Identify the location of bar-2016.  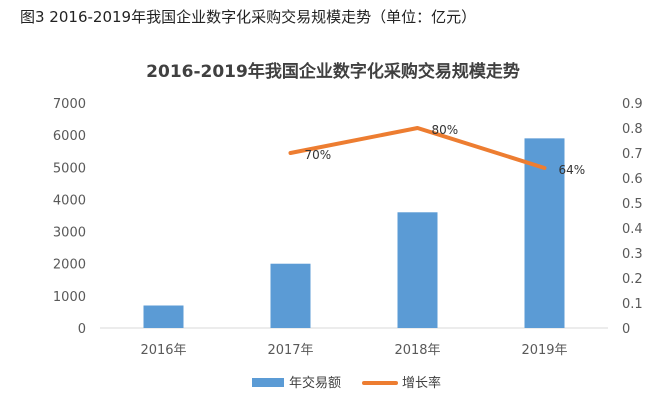
(163, 316).